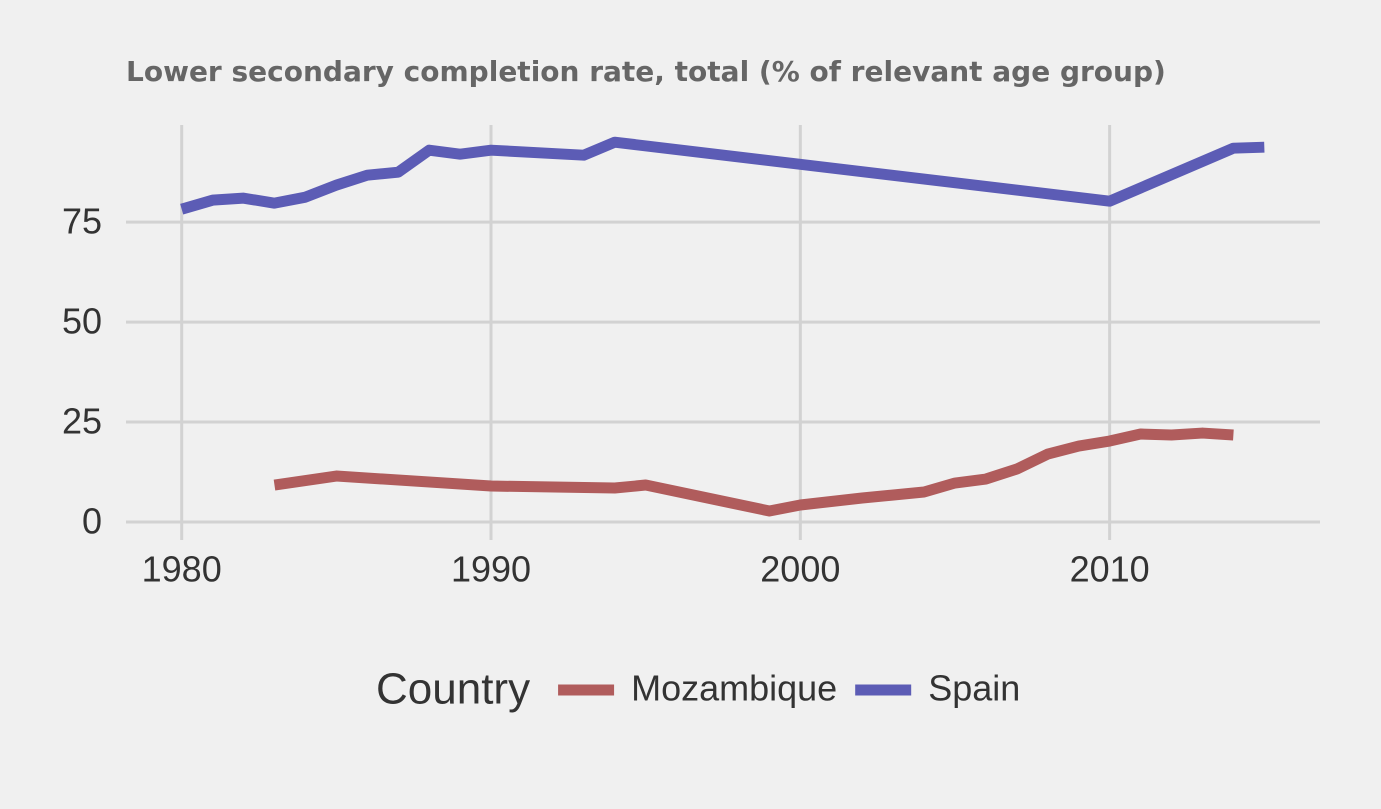 The width and height of the screenshot is (1381, 809). What do you see at coordinates (453, 689) in the screenshot?
I see `legend-title: Country` at bounding box center [453, 689].